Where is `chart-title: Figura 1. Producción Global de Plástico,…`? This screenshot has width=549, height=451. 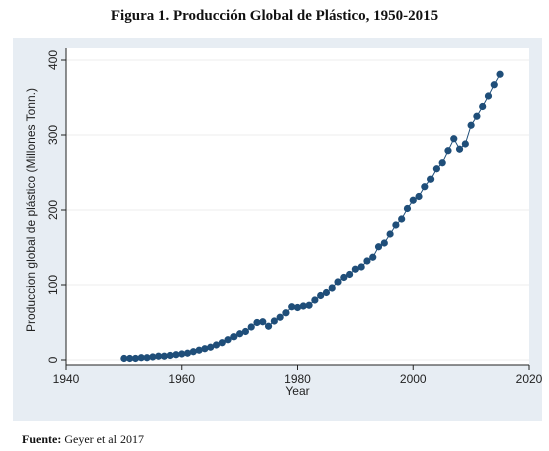 chart-title: Figura 1. Producción Global de Plástico,… is located at coordinates (274, 16).